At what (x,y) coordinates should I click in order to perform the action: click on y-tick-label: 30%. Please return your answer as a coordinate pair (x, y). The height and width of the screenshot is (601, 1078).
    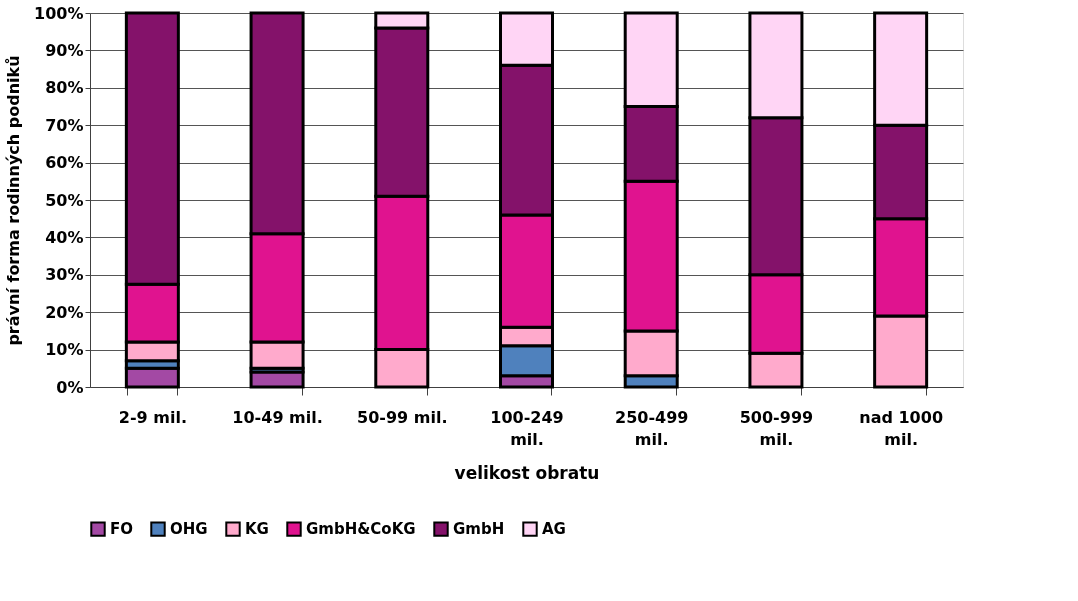
    Looking at the image, I should click on (64, 275).